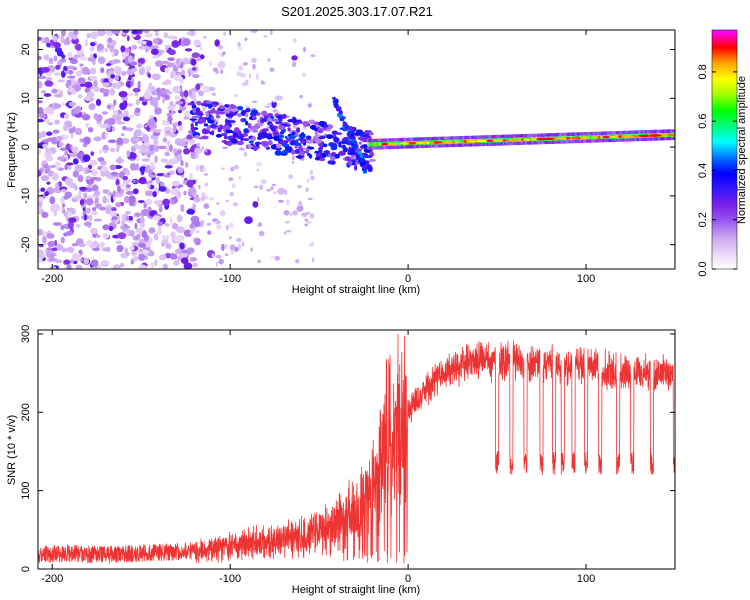 This screenshot has height=600, width=750. I want to click on spec-y-tick-label: 20, so click(26, 49).